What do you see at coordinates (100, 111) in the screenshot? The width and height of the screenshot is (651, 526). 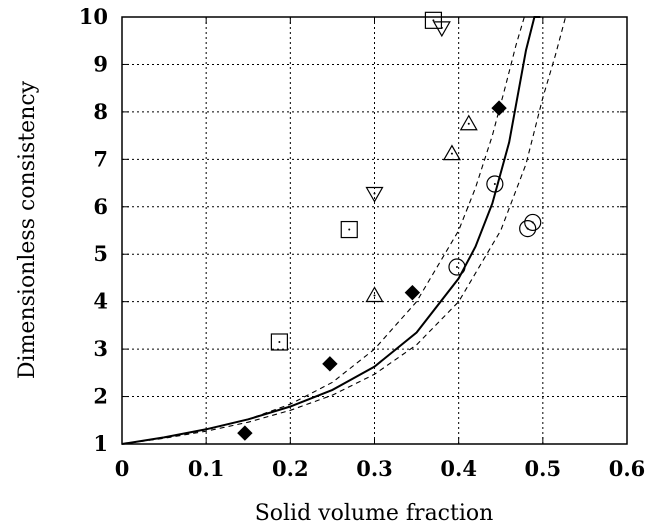 I see `y-tick-label: 8` at bounding box center [100, 111].